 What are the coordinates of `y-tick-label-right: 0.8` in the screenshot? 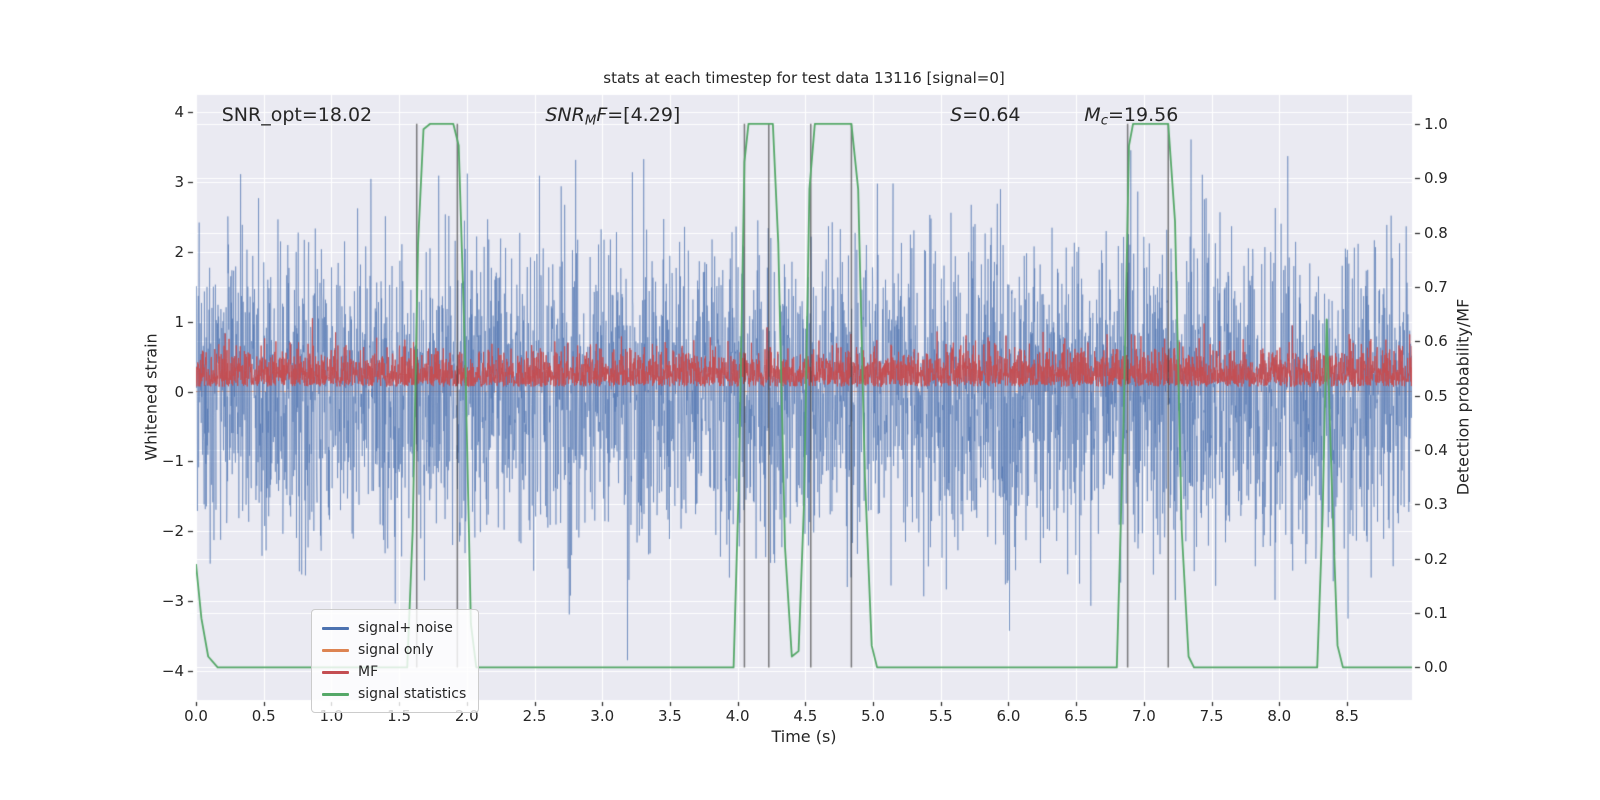 It's located at (1436, 232).